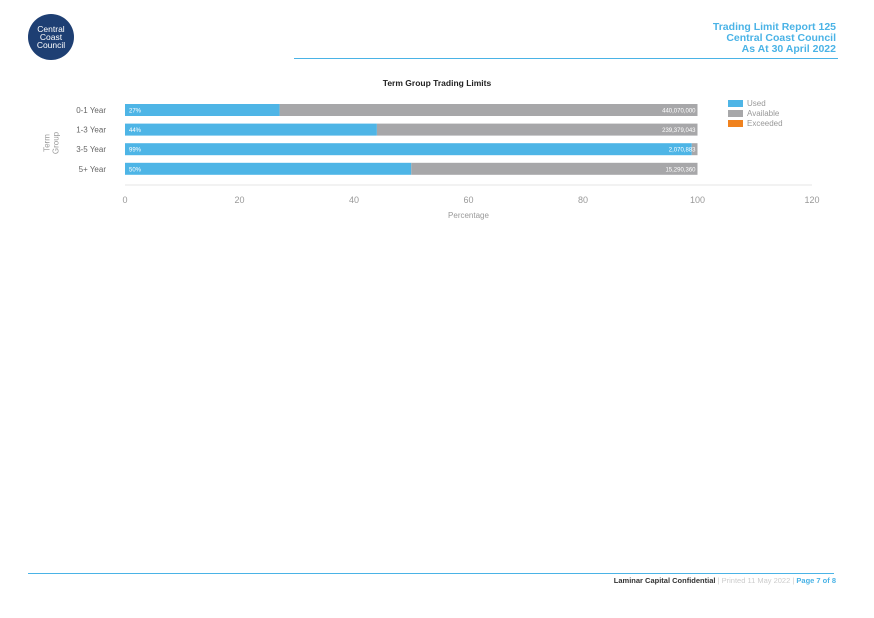  I want to click on category-label: 0-1 Year, so click(91, 110).